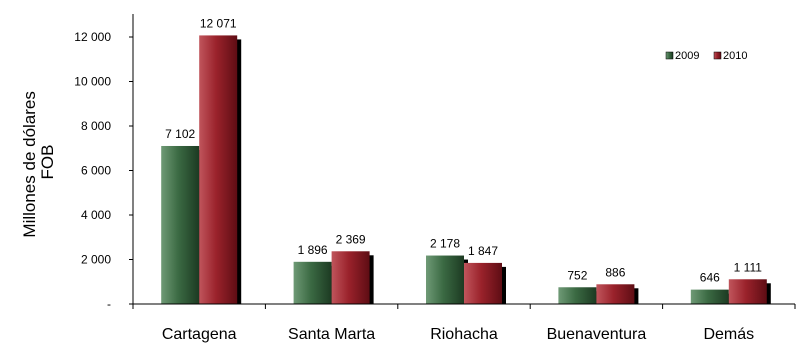  I want to click on data-label: 12 071, so click(218, 23).